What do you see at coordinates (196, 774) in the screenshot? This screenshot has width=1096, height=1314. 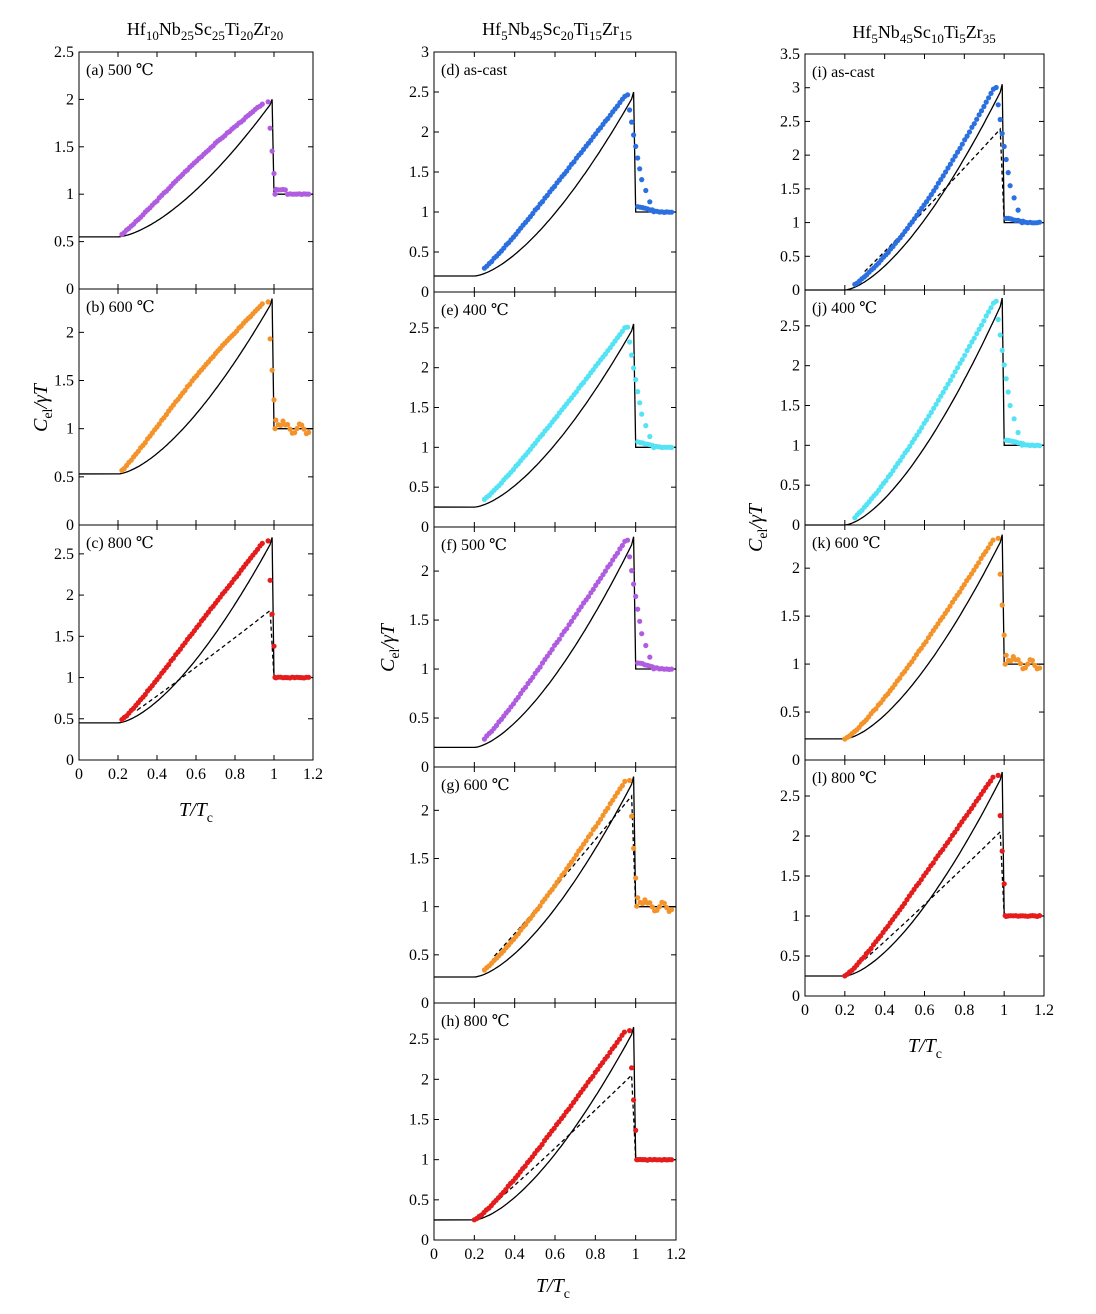 I see `x-tick-label: 0.6` at bounding box center [196, 774].